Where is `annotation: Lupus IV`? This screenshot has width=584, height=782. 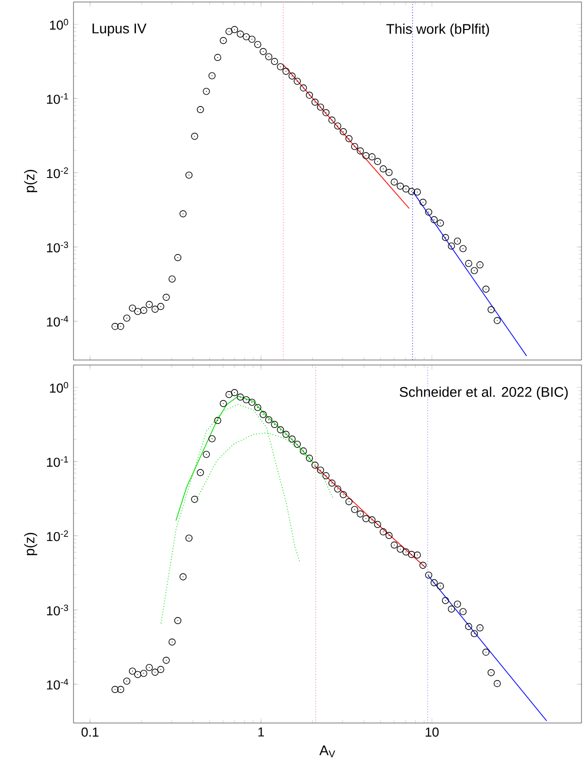 annotation: Lupus IV is located at coordinates (119, 30).